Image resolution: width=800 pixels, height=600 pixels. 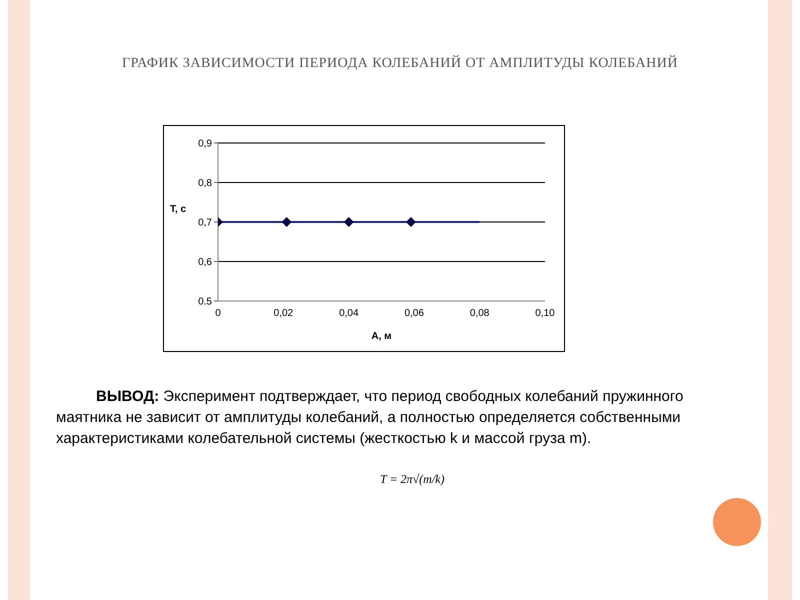 I want to click on text: ВЫВОД: Эксперимент подтверждает, что период свободных колебаний пружинного маятника не зависит от амплитуды колебаний, а полностью определяется собственными характеристиками колебательной системы (жесткостью k и массой груза m)., so click(x=370, y=418).